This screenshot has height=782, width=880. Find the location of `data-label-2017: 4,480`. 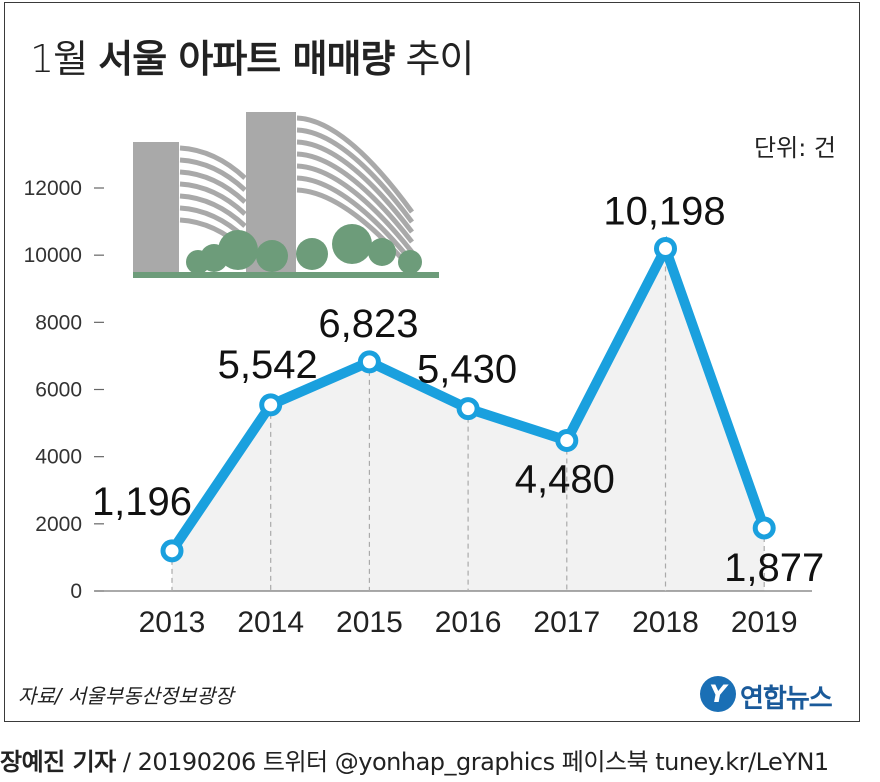

data-label-2017: 4,480 is located at coordinates (565, 480).